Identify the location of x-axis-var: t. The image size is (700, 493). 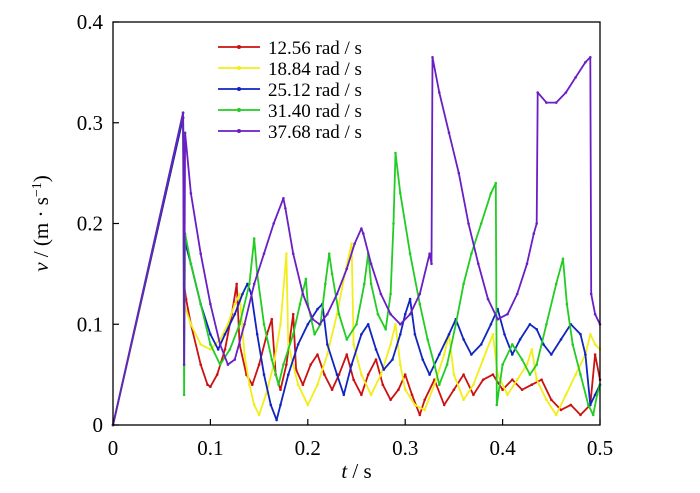
(344, 471).